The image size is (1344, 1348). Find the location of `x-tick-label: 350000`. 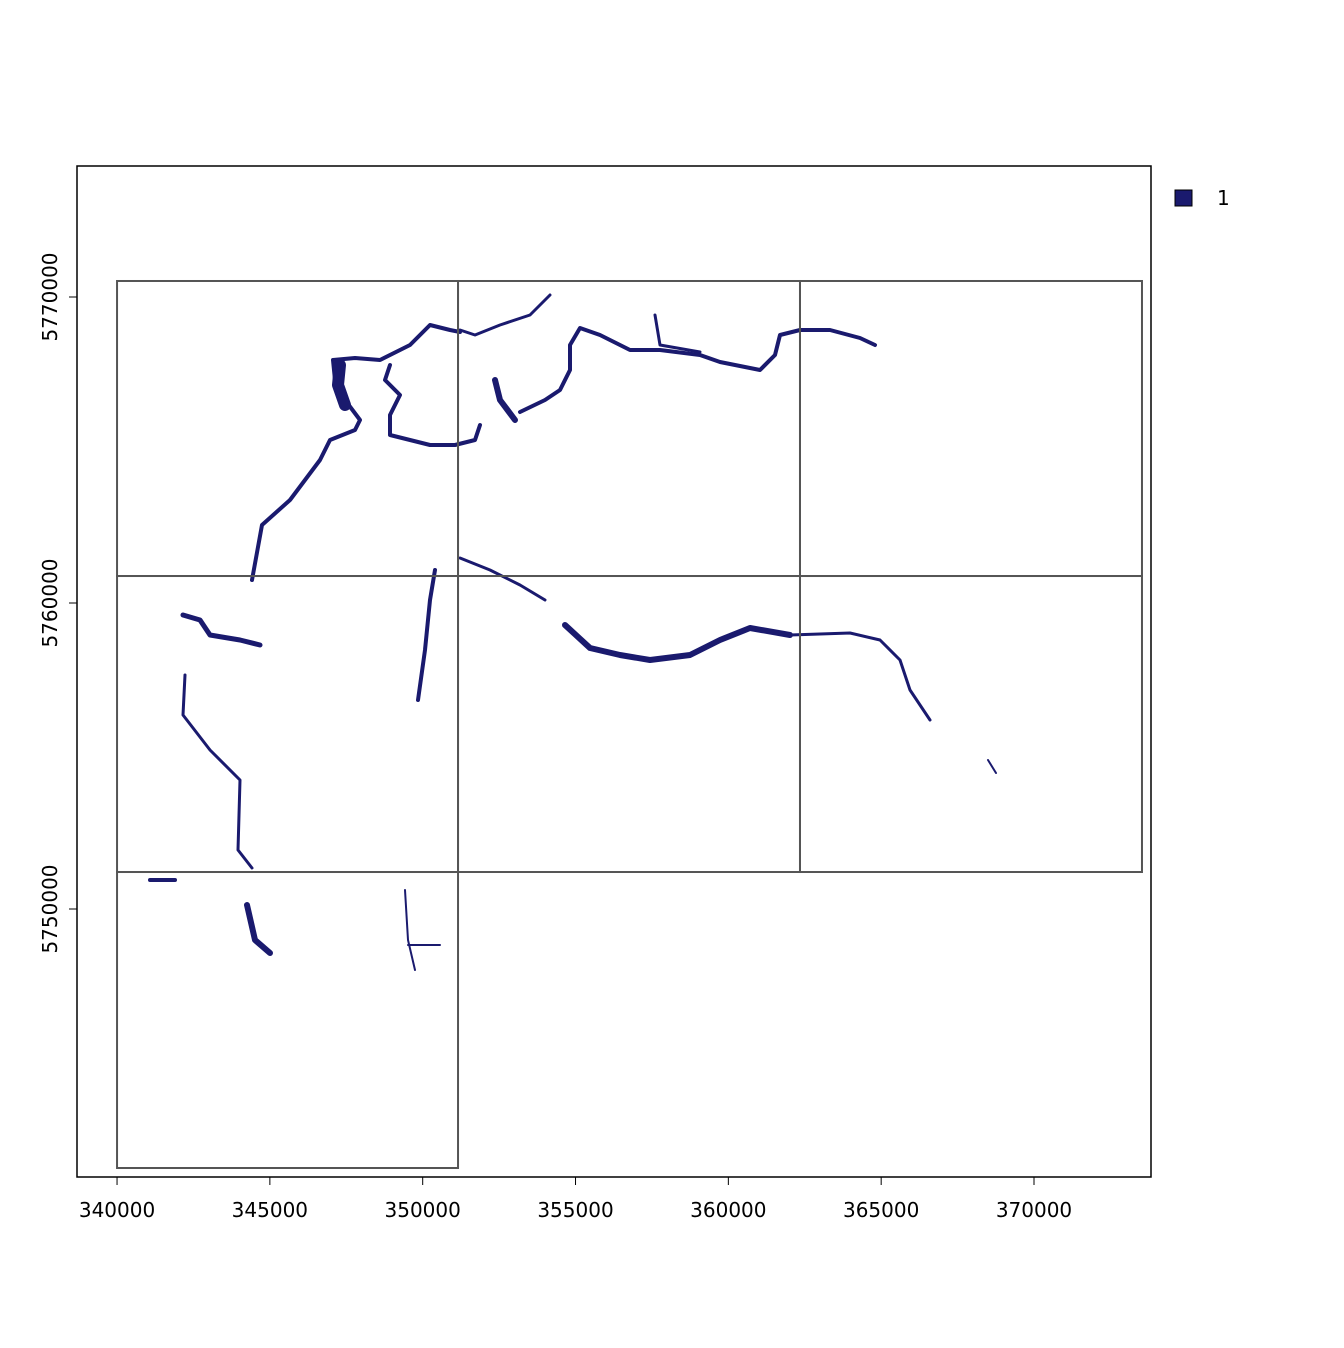

x-tick-label: 350000 is located at coordinates (423, 1210).